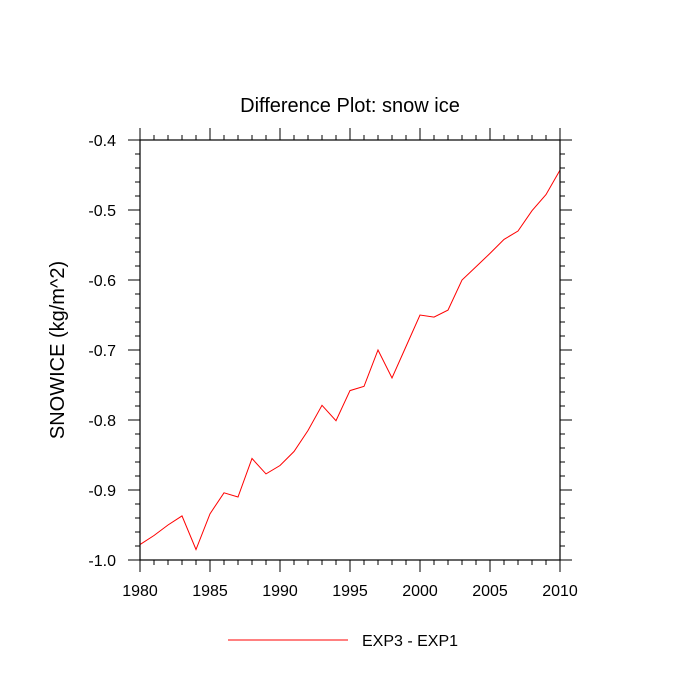 This screenshot has height=700, width=700. Describe the element at coordinates (210, 591) in the screenshot. I see `x-tick-label: 1985` at that location.